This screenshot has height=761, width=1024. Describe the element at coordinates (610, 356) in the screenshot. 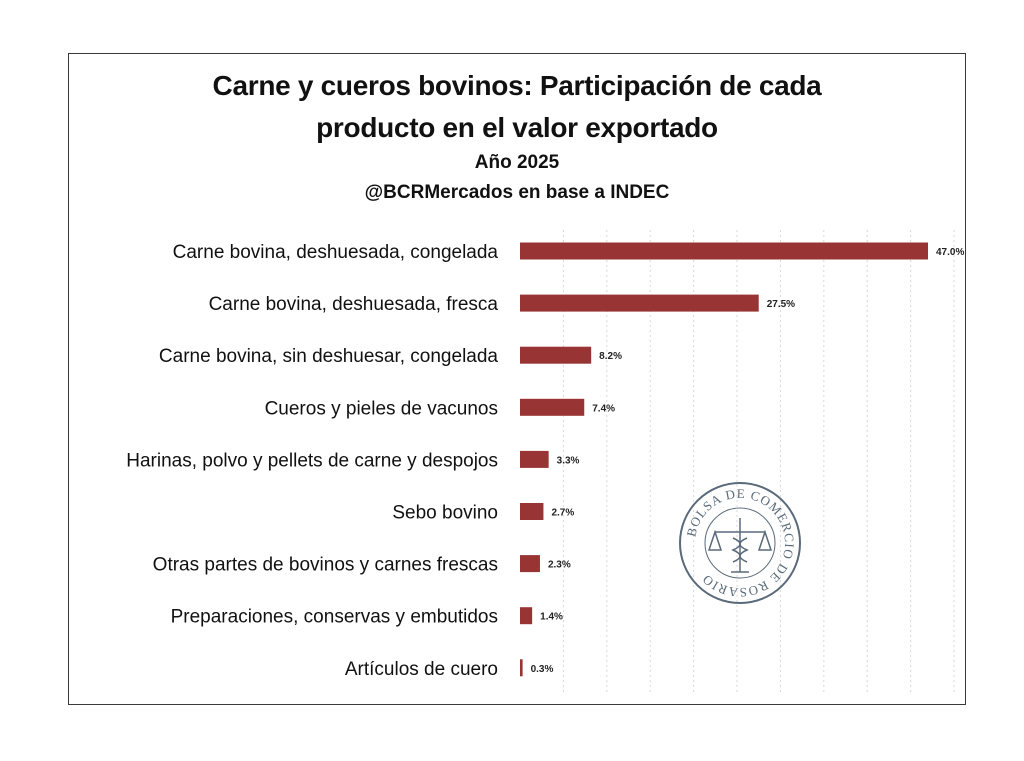

I see `value-label: 8.2%` at that location.